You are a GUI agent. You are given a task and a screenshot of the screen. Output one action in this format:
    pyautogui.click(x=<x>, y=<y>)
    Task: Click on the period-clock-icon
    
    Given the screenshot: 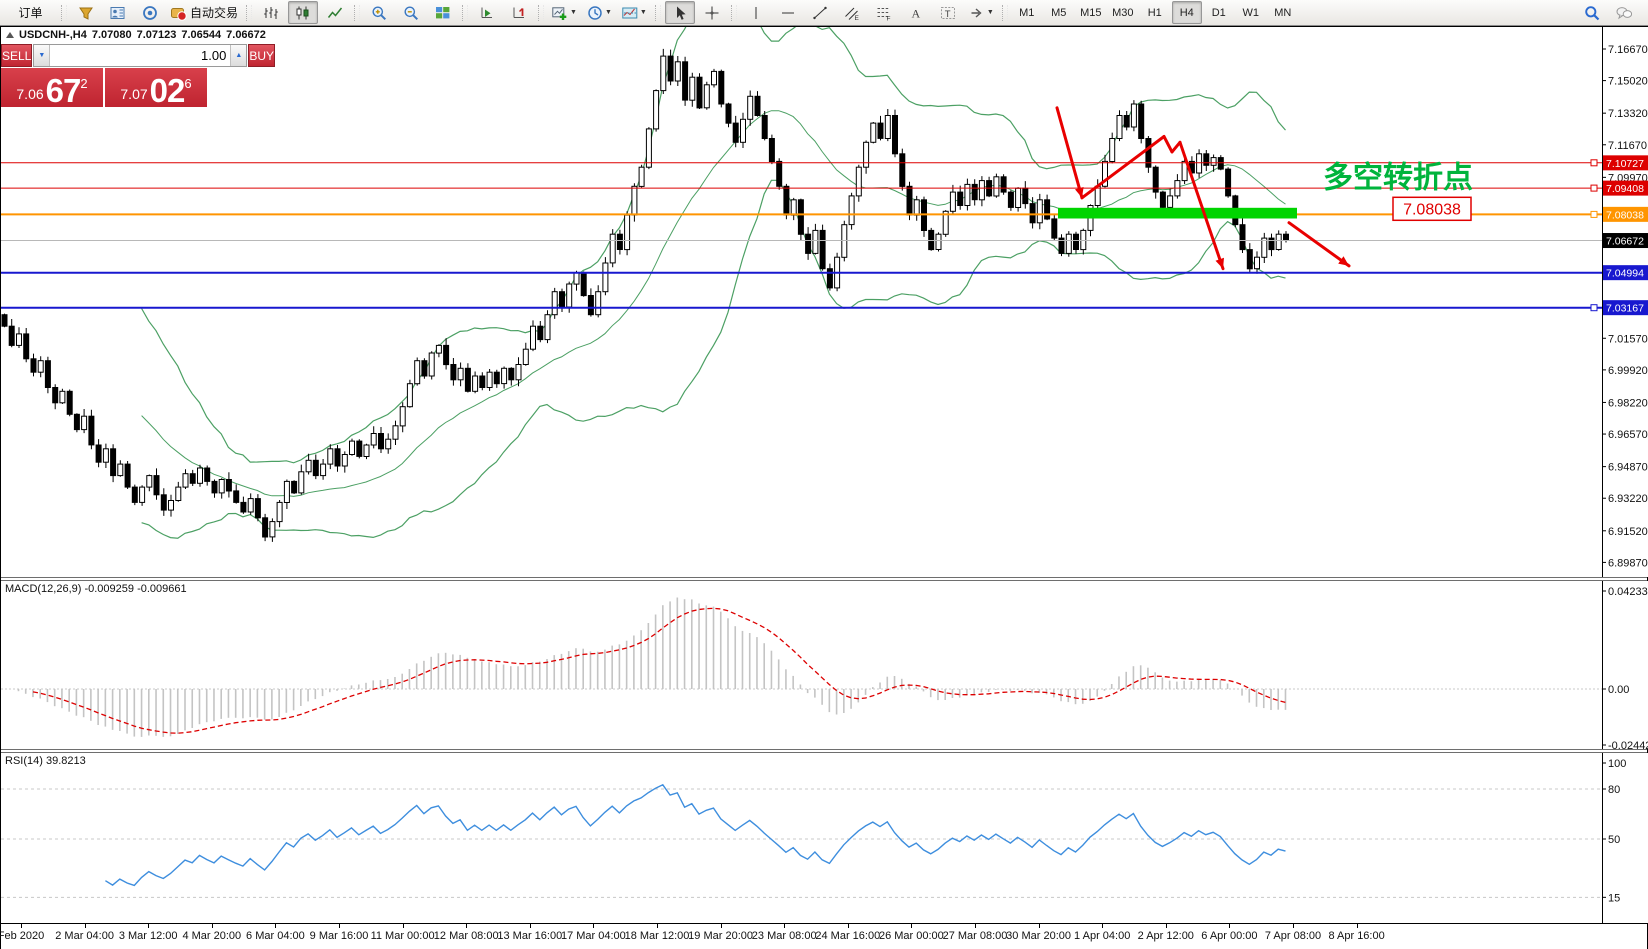 What is the action you would take?
    pyautogui.click(x=595, y=12)
    